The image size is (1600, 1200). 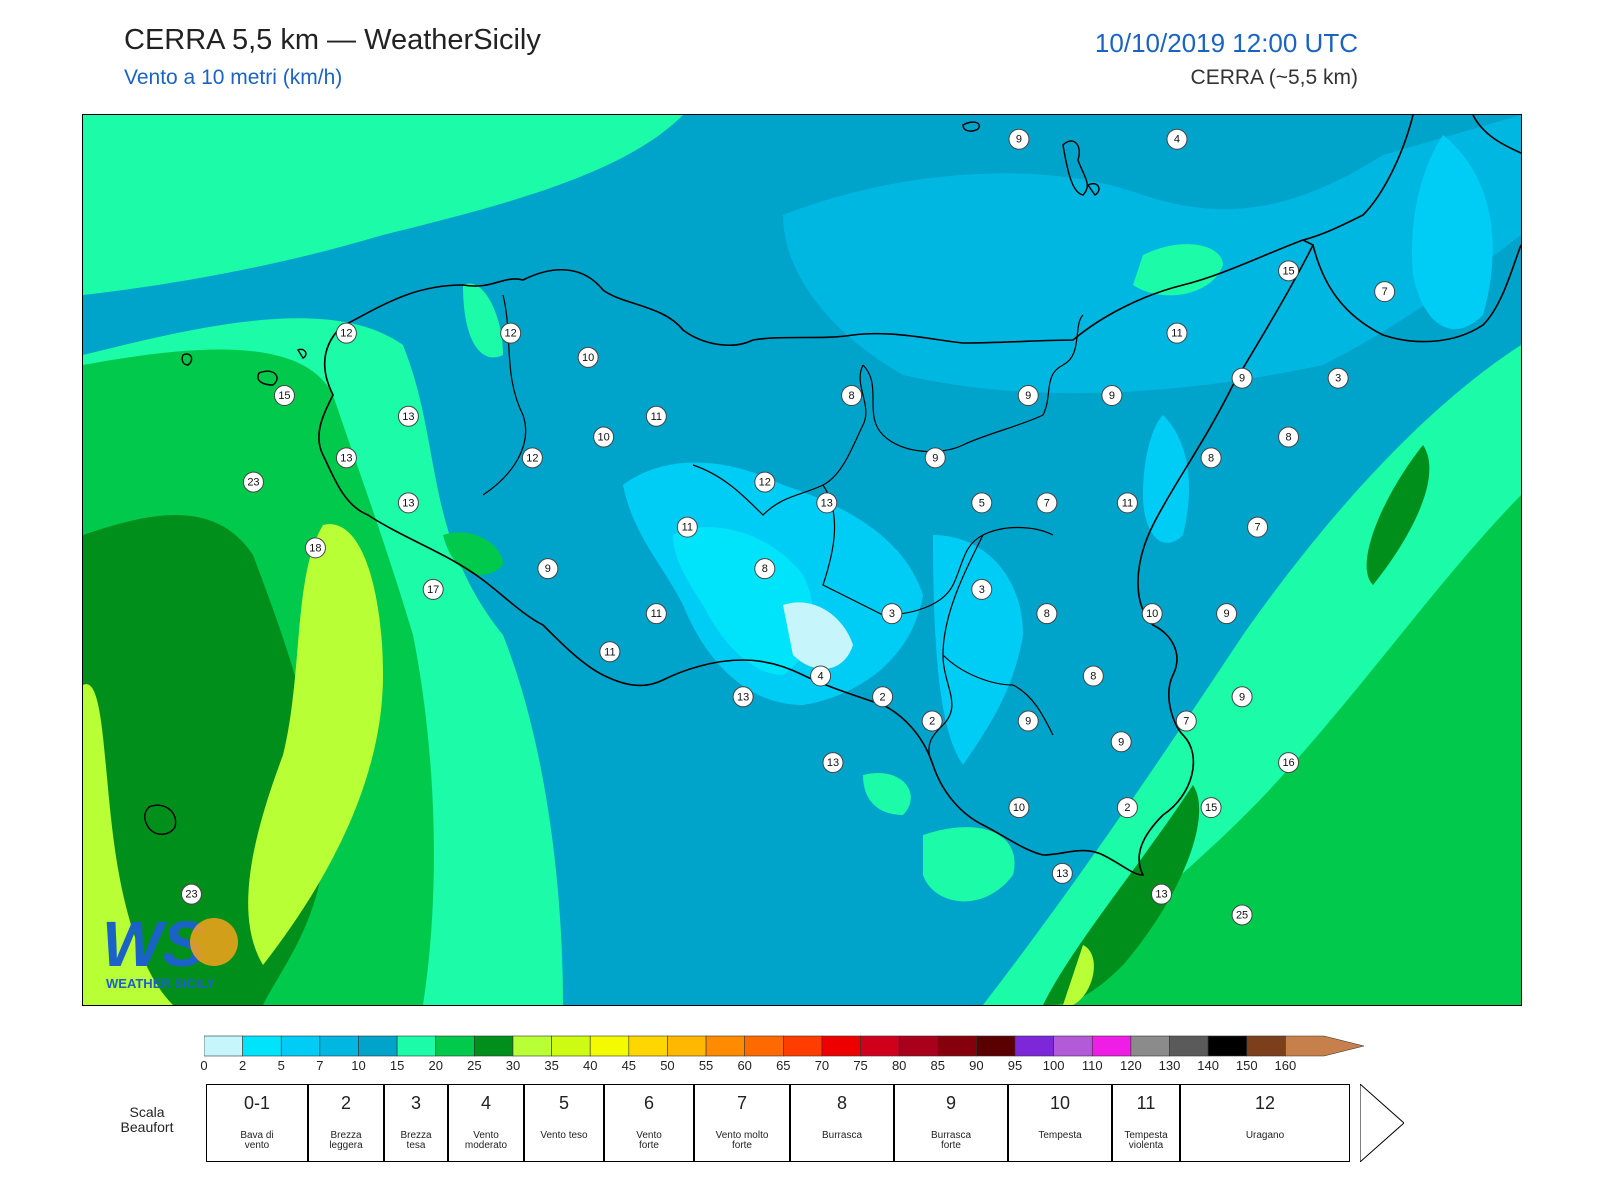 I want to click on beaufort-number: 5, so click(x=563, y=1103).